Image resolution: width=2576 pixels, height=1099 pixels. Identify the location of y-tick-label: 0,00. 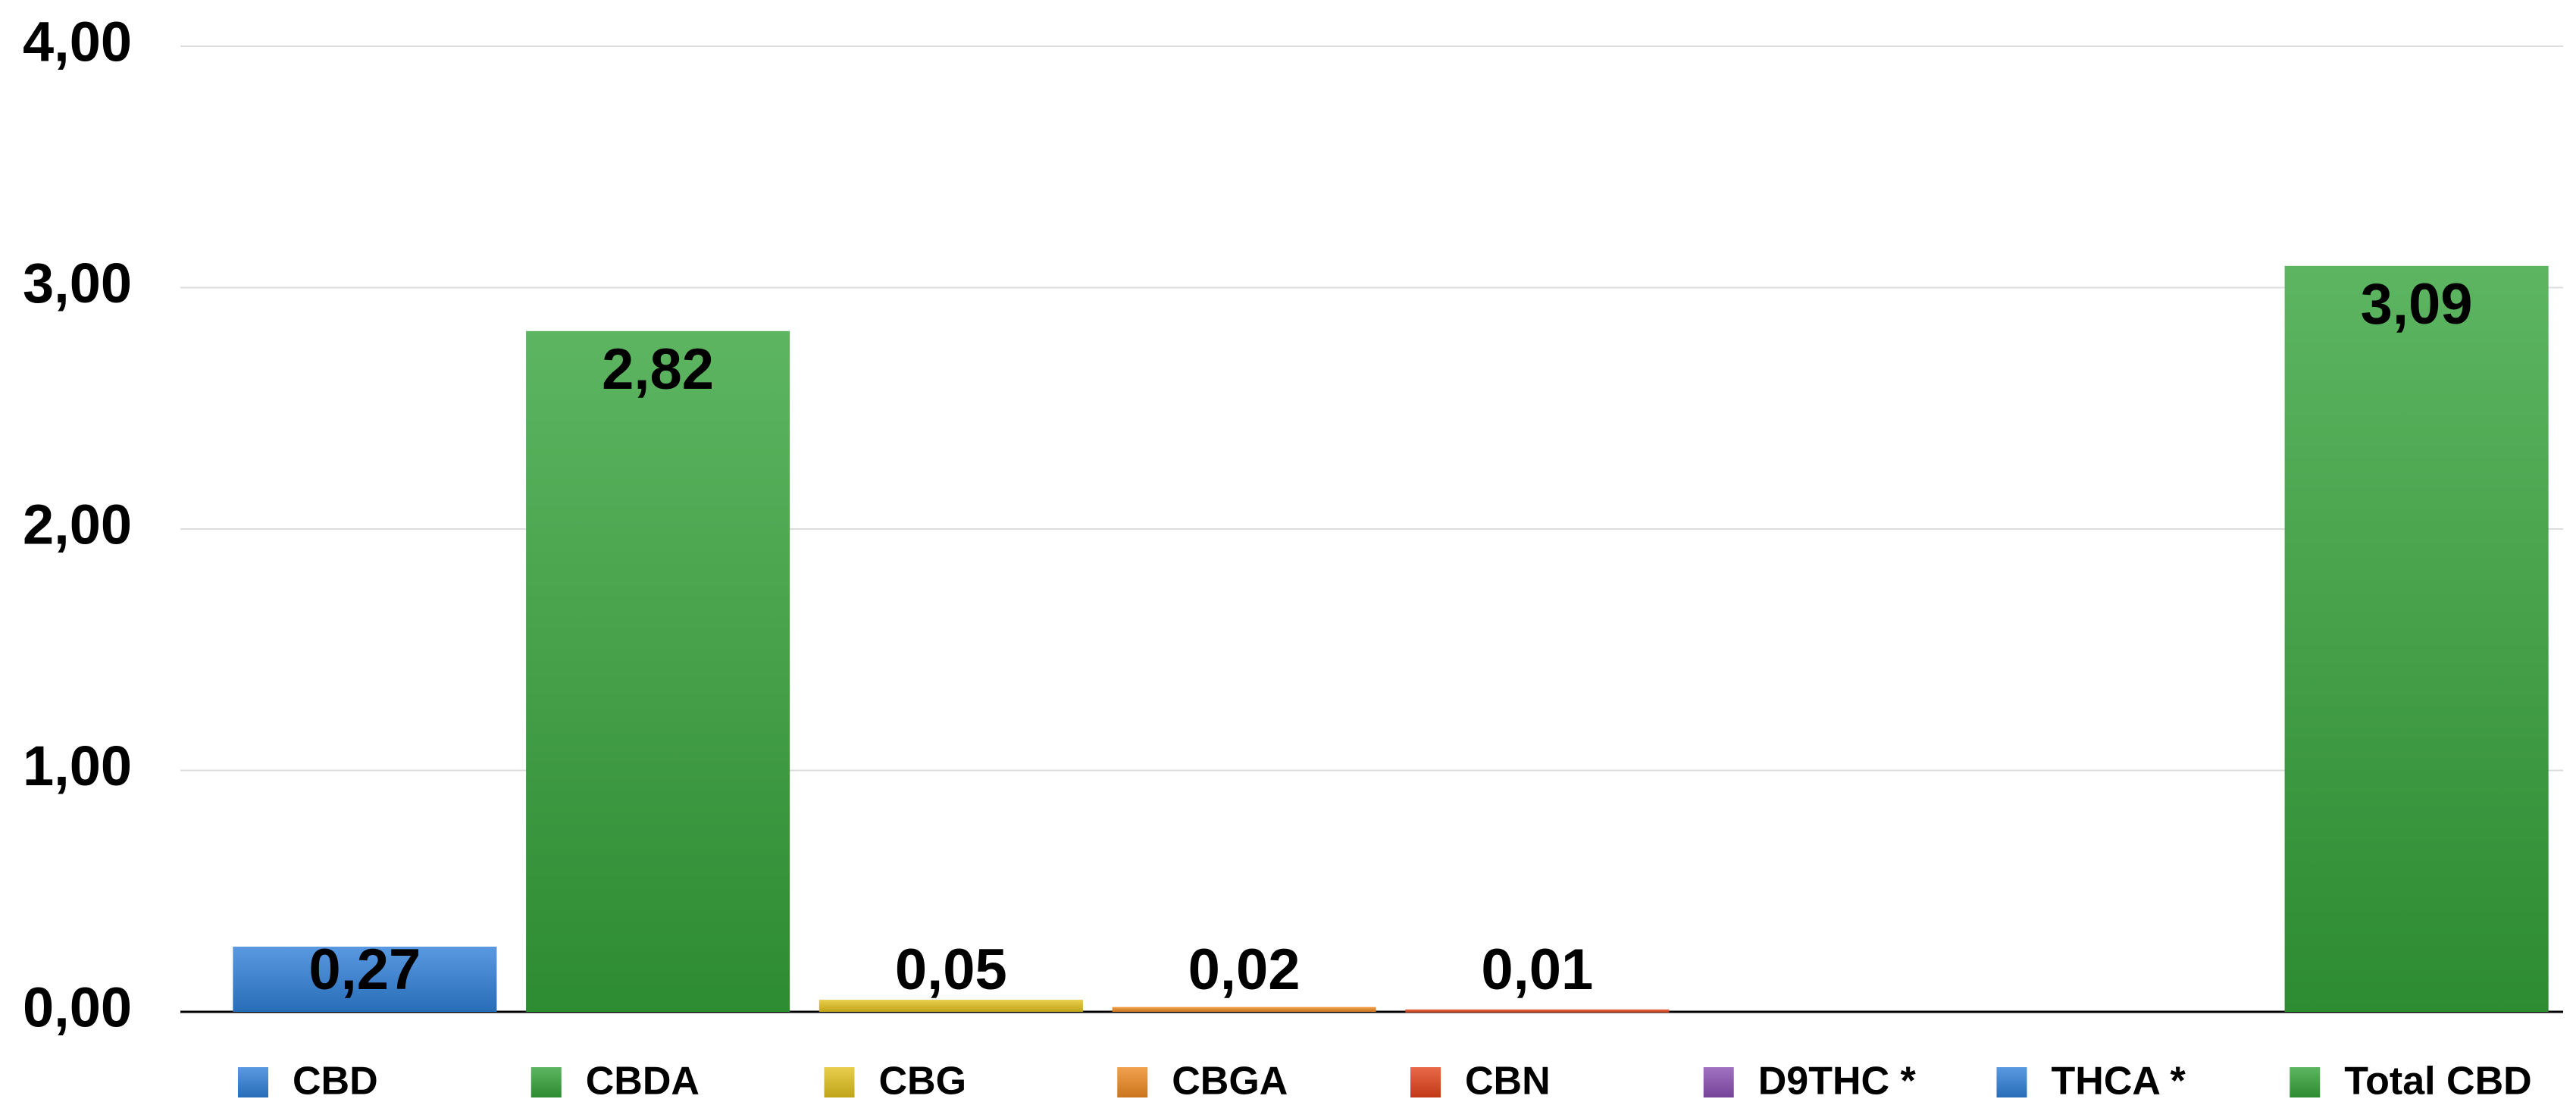
(77, 1007).